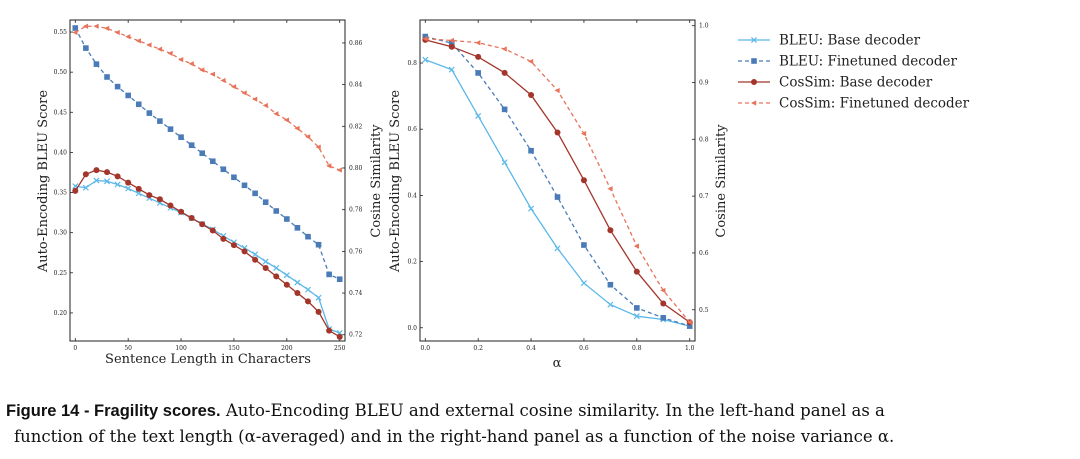  I want to click on legend-item: CosSim: Finetuned decoder, so click(854, 104).